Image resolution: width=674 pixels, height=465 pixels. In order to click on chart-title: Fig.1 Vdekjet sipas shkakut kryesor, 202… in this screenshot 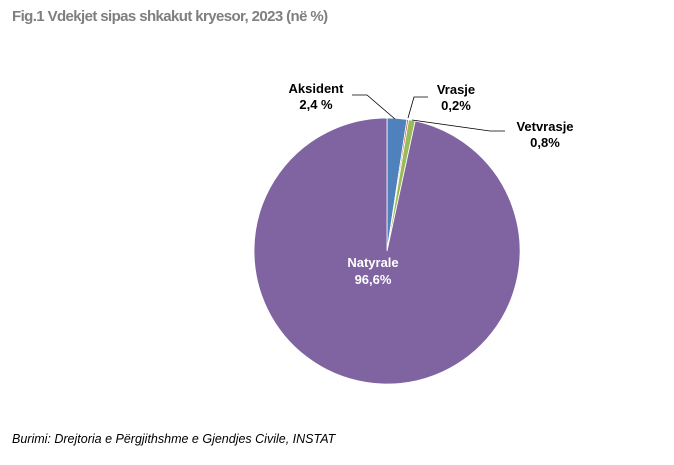, I will do `click(170, 16)`.